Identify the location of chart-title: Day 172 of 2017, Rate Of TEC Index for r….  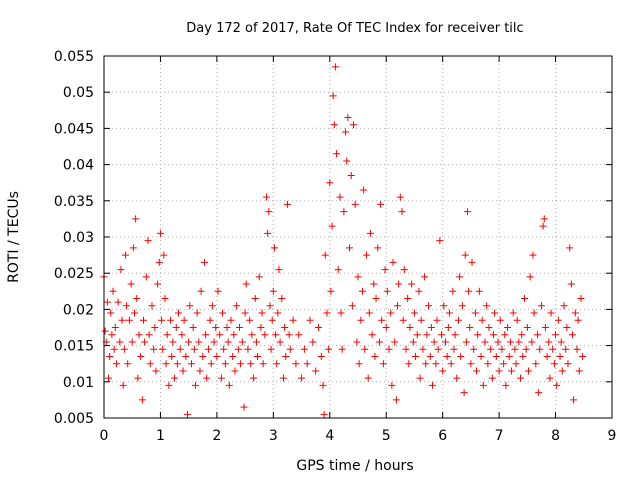
(354, 28).